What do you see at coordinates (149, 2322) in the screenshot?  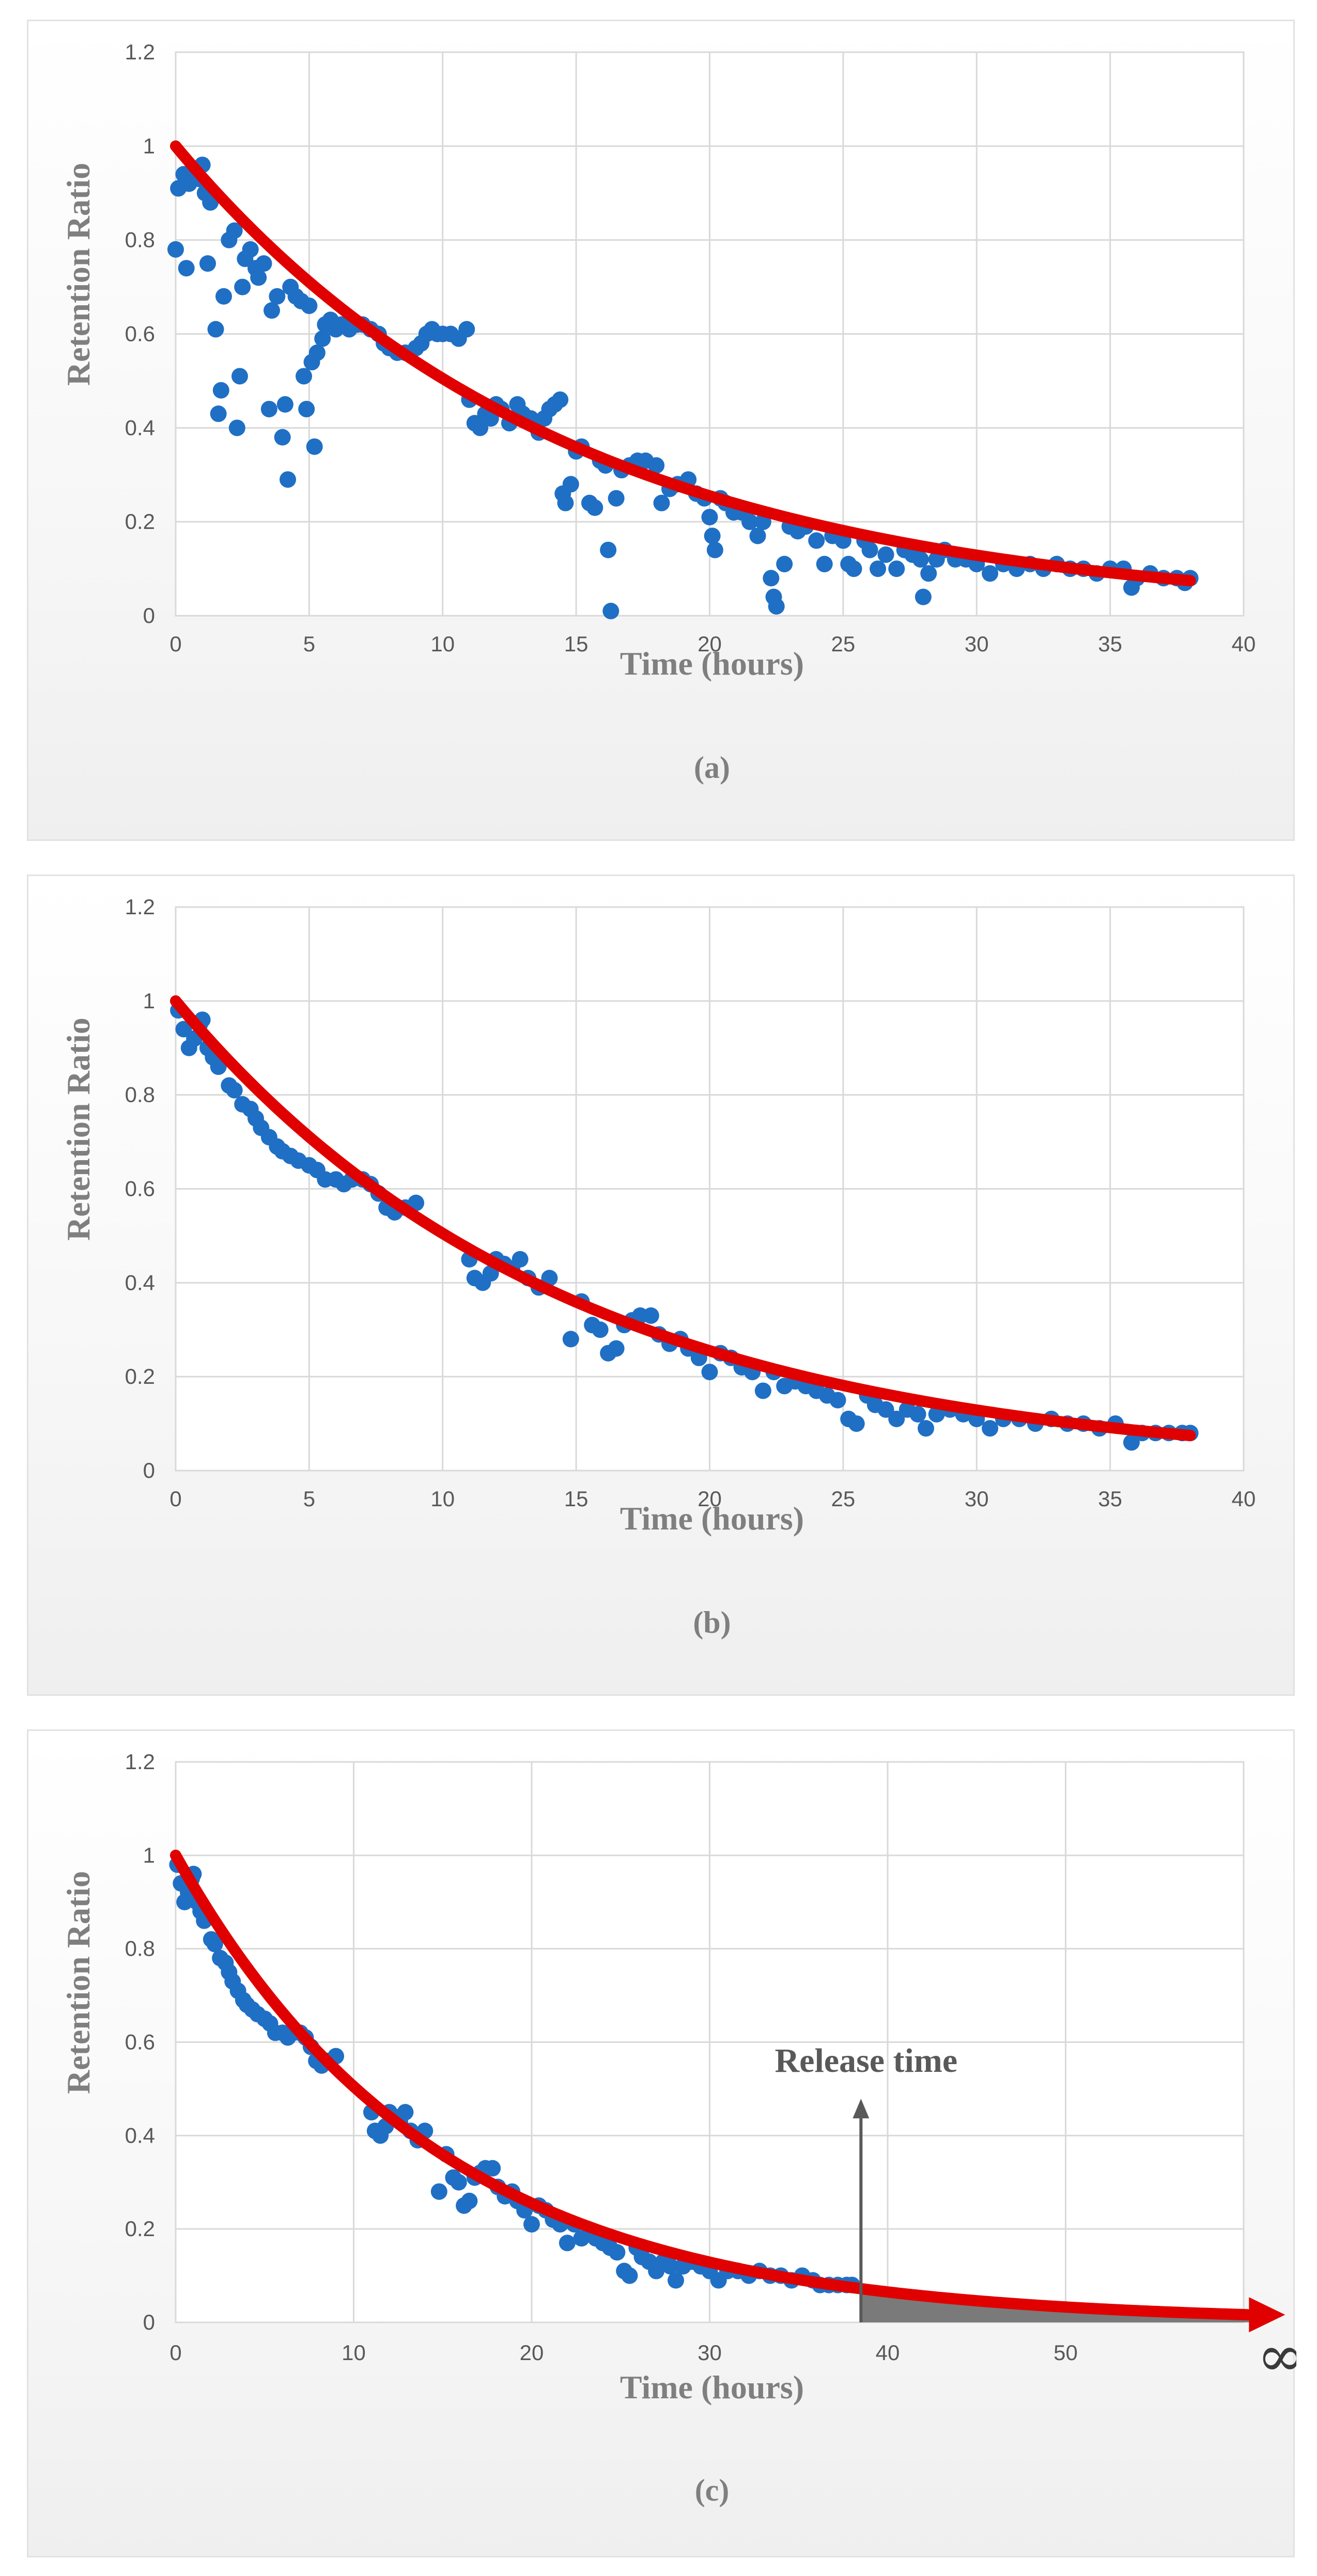 I see `y-tick-label: 0` at bounding box center [149, 2322].